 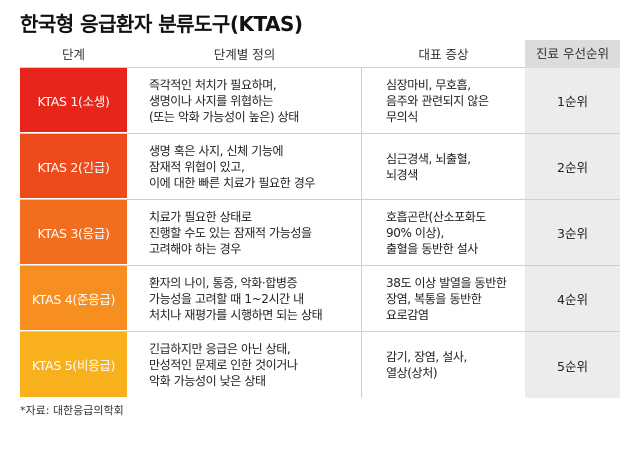 I want to click on priority-cell: 1순위, so click(x=572, y=100).